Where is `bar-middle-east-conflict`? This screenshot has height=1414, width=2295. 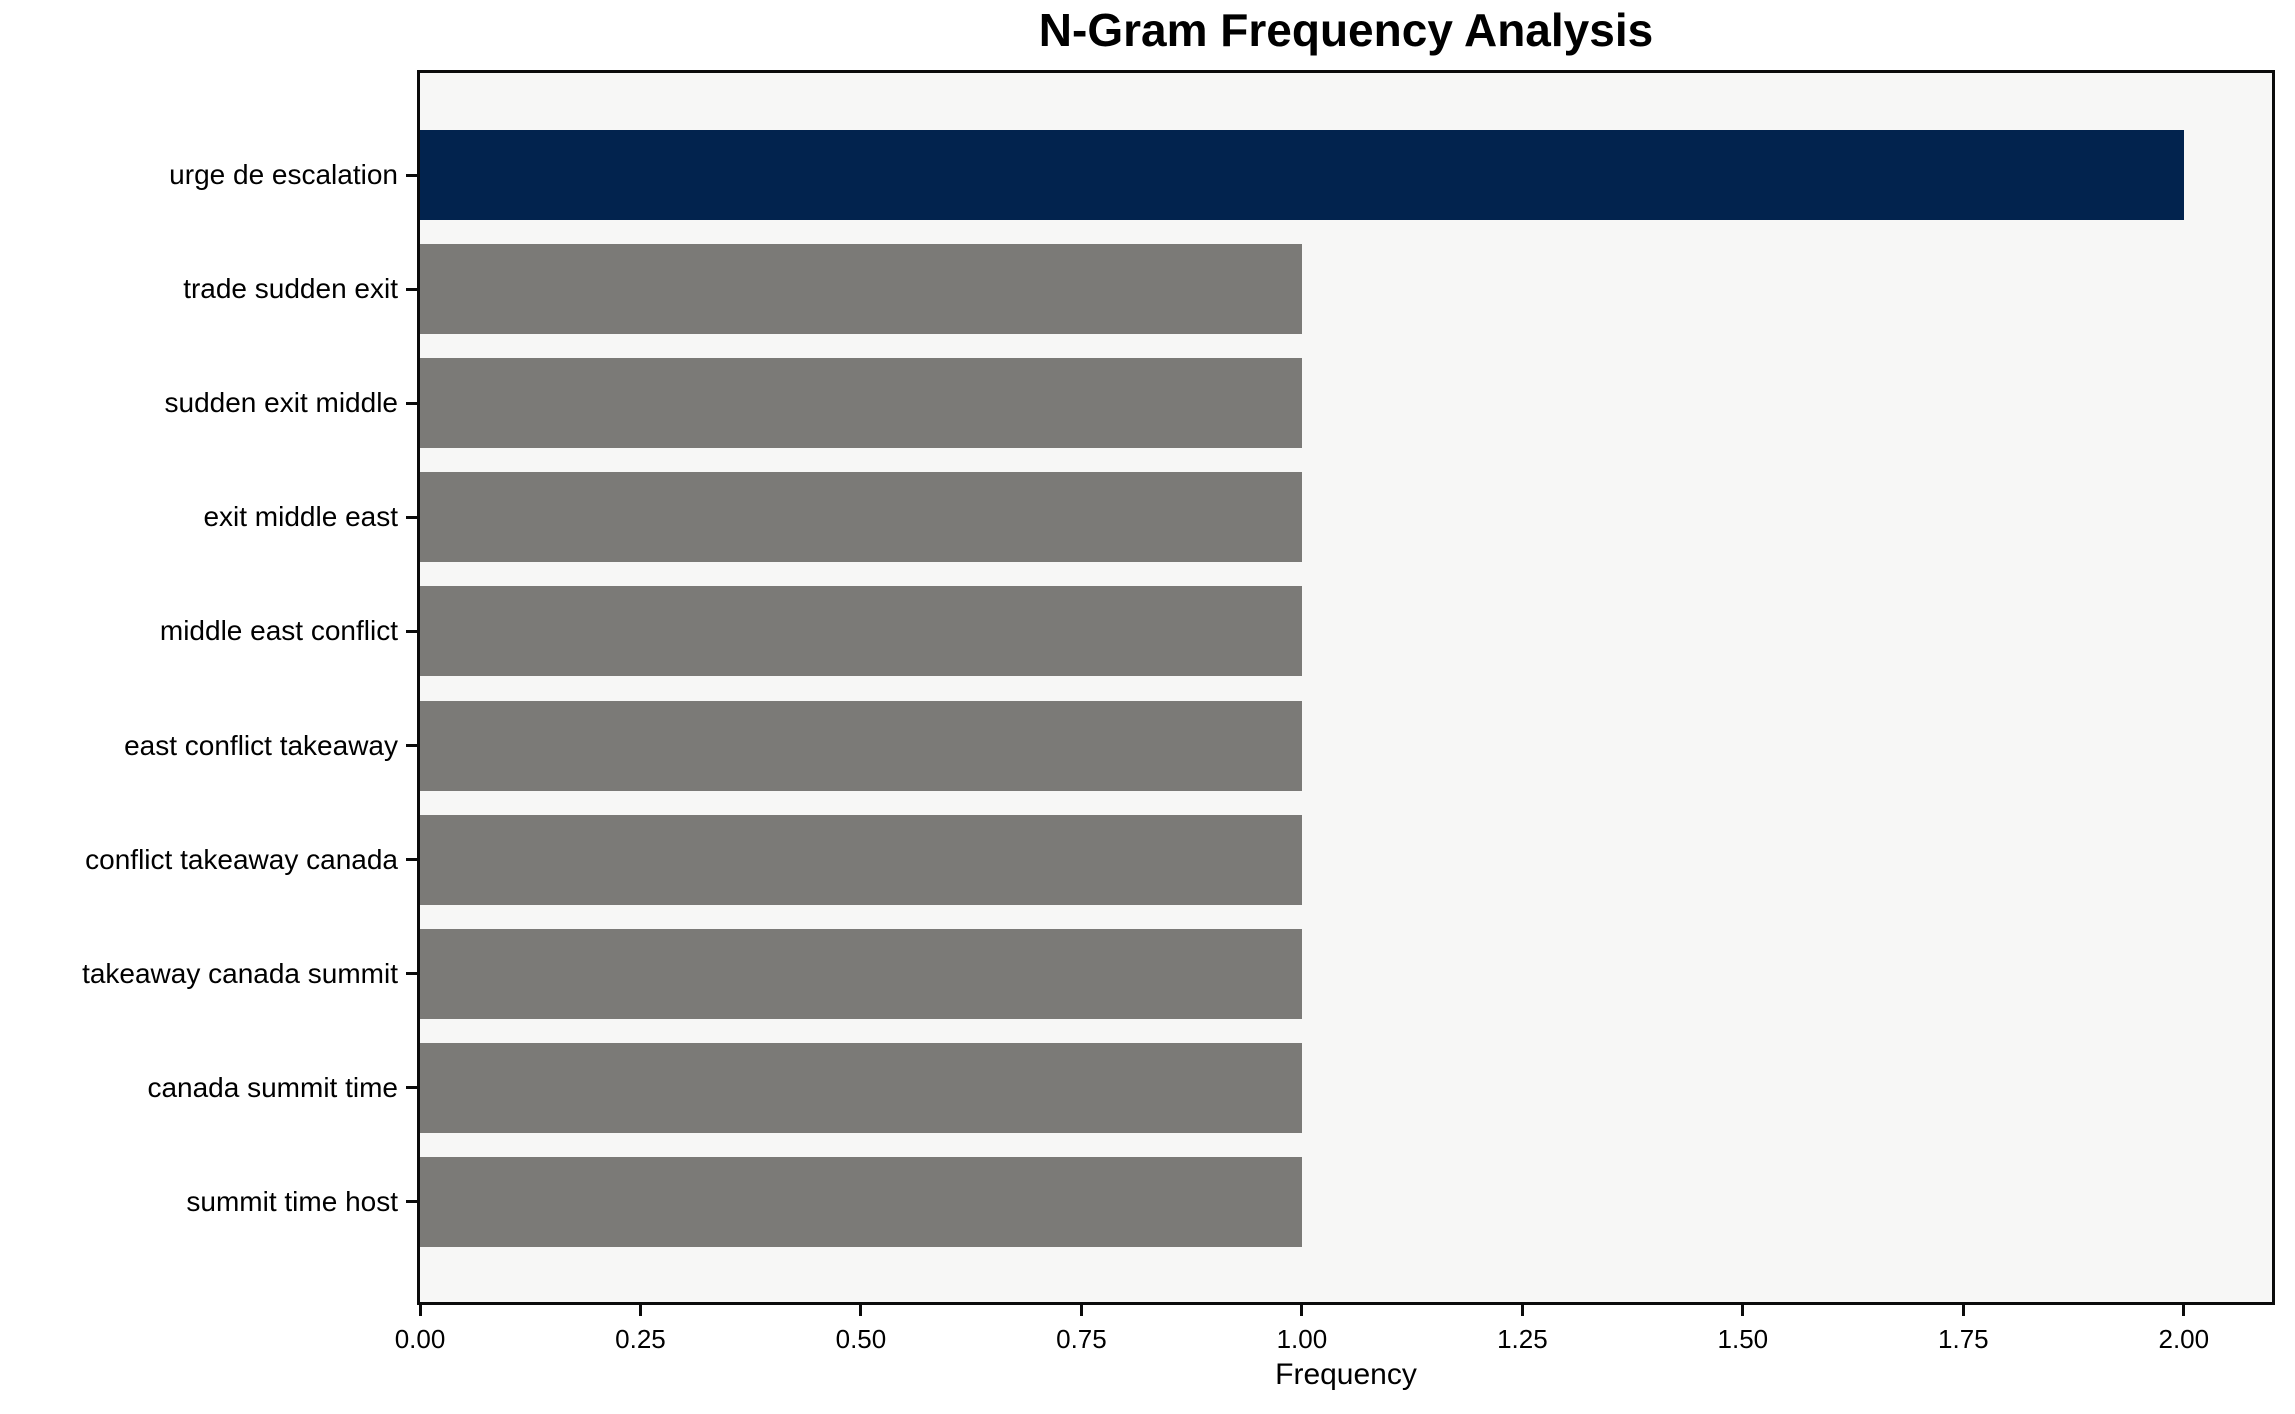
bar-middle-east-conflict is located at coordinates (861, 631).